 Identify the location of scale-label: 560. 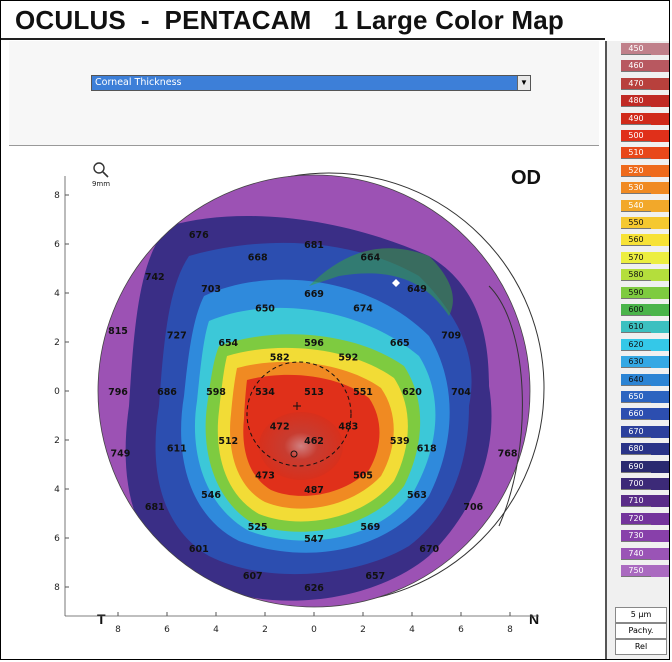
(636, 240).